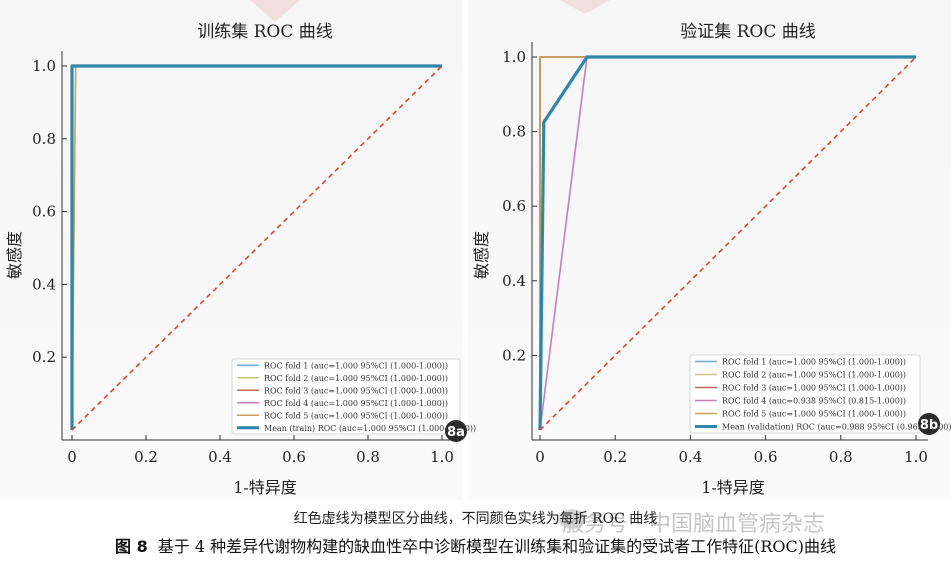 Image resolution: width=951 pixels, height=562 pixels. What do you see at coordinates (265, 32) in the screenshot?
I see `chart-title: 训练集 ROC 曲线` at bounding box center [265, 32].